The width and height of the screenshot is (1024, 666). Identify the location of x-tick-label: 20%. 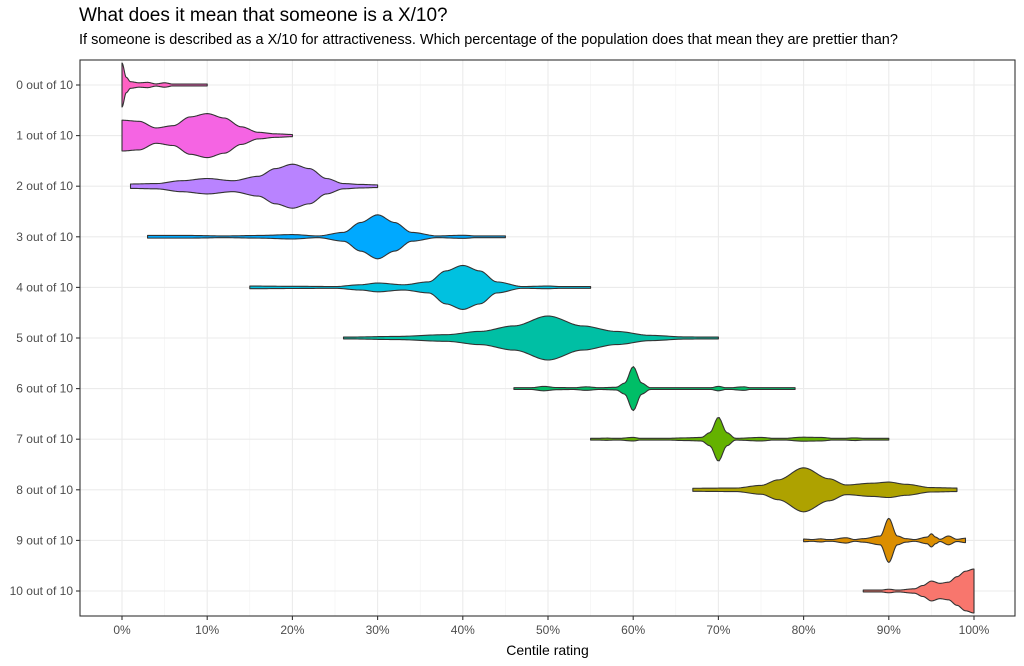
(292, 630).